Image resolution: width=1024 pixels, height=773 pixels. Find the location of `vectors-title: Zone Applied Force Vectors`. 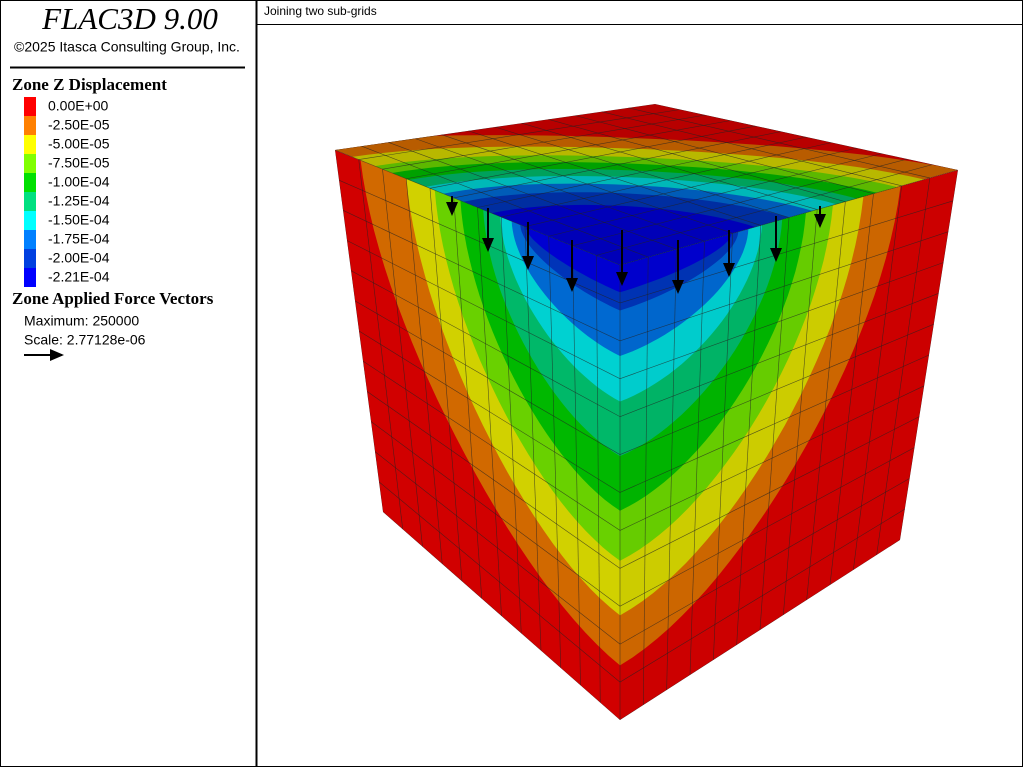

vectors-title: Zone Applied Force Vectors is located at coordinates (113, 298).